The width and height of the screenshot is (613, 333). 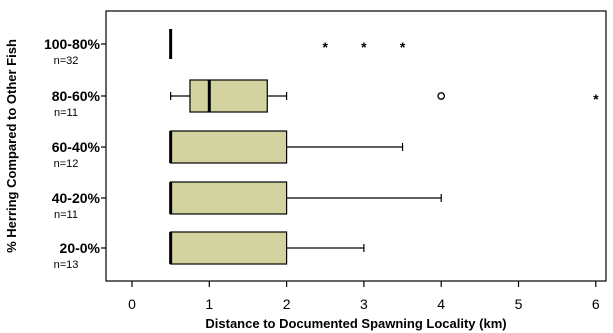 I want to click on x-tick-label: 6, so click(x=596, y=304).